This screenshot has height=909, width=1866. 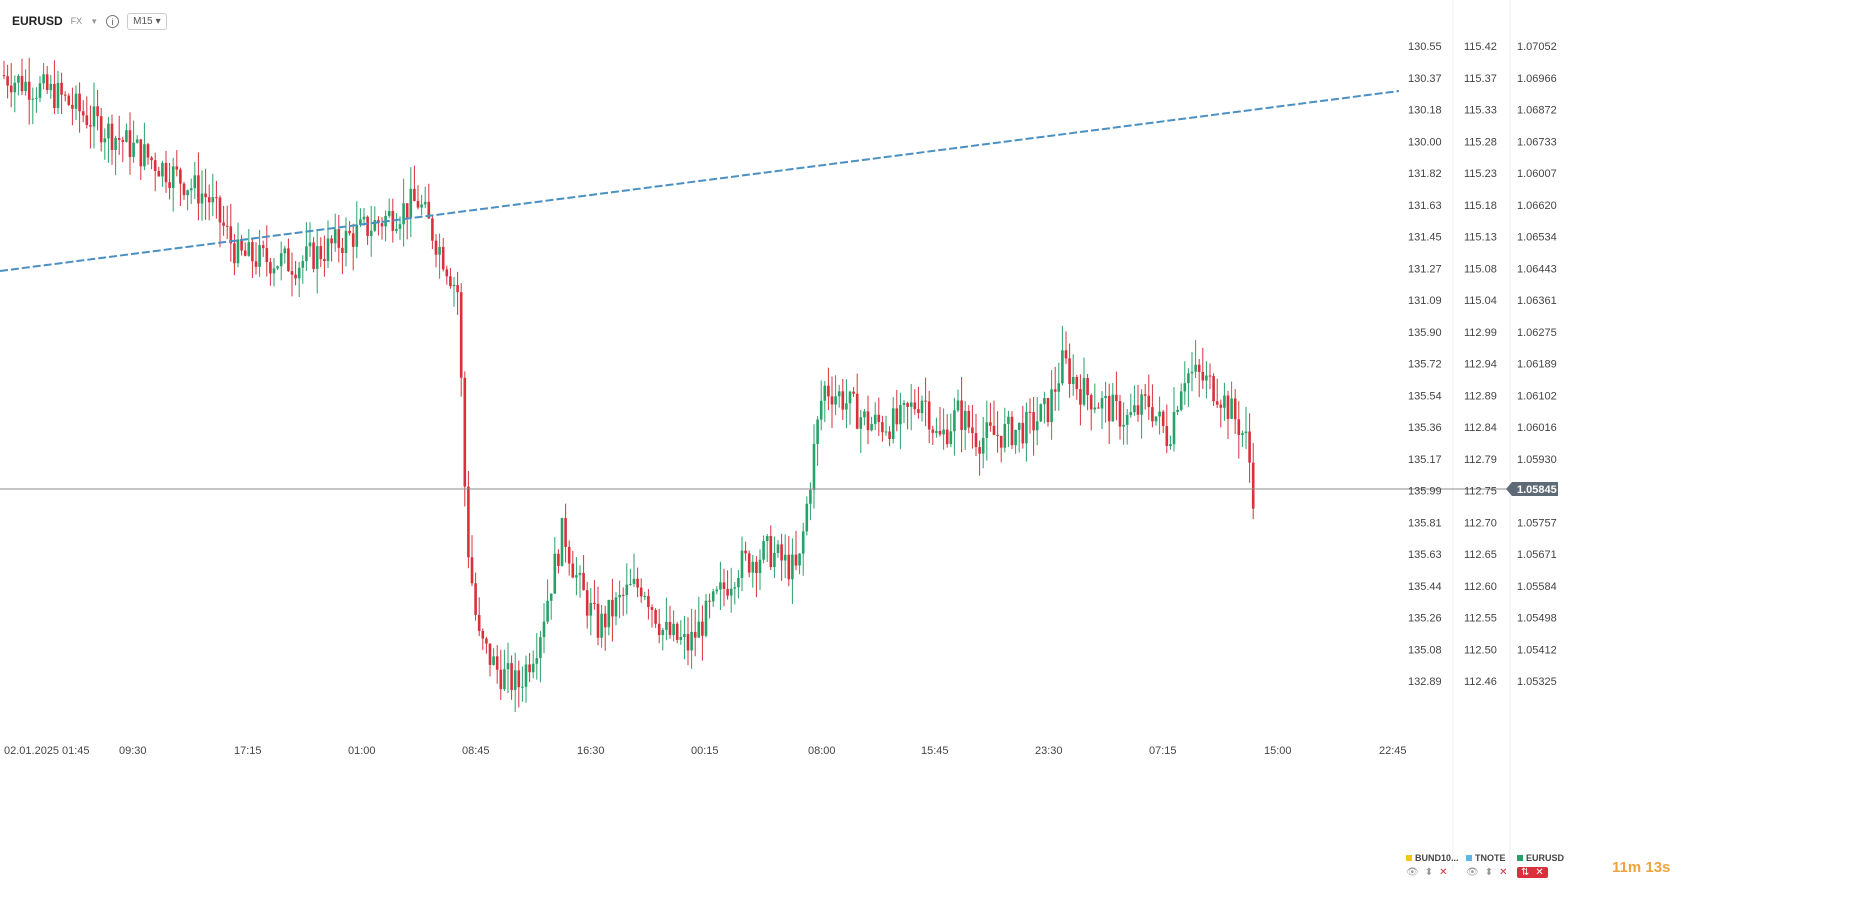 I want to click on chevron-down-icon: ▼, so click(x=94, y=21).